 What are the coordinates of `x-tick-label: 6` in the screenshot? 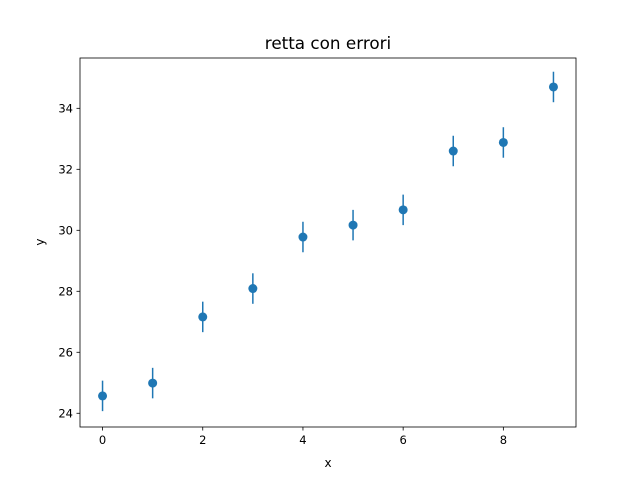 It's located at (402, 440).